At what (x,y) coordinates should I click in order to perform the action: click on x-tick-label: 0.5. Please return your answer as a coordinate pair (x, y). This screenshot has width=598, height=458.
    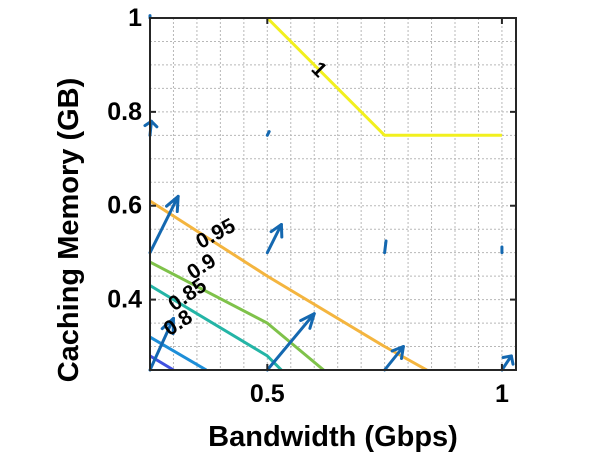
    Looking at the image, I should click on (267, 394).